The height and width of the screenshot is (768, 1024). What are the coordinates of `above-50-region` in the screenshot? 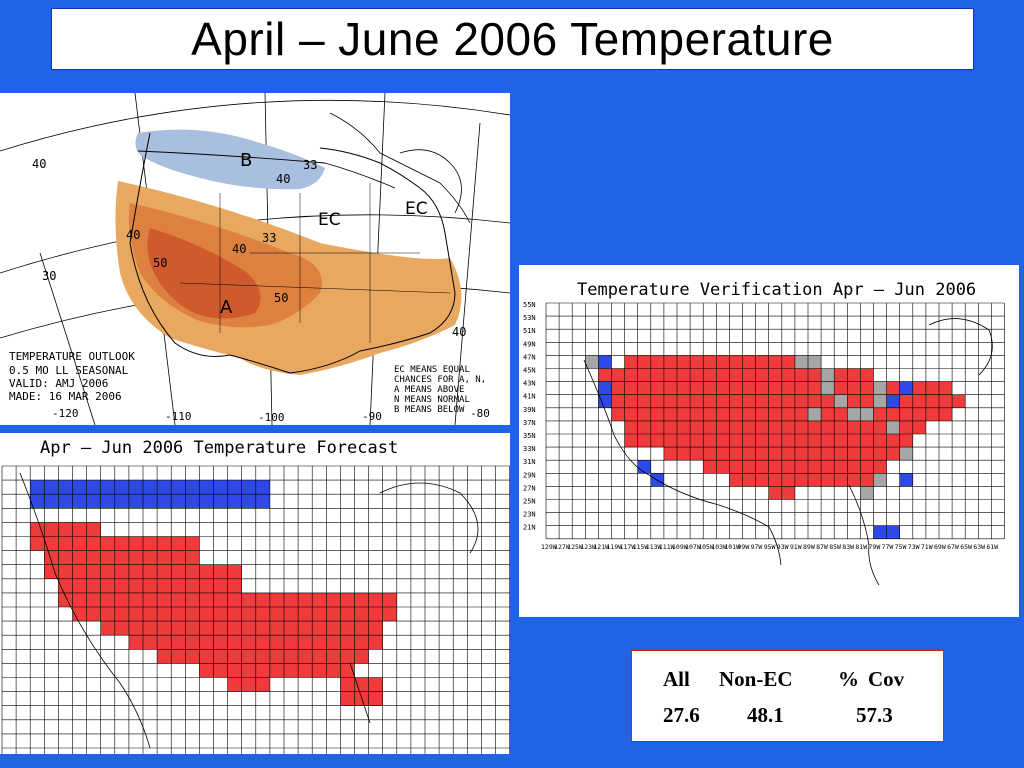 It's located at (204, 273).